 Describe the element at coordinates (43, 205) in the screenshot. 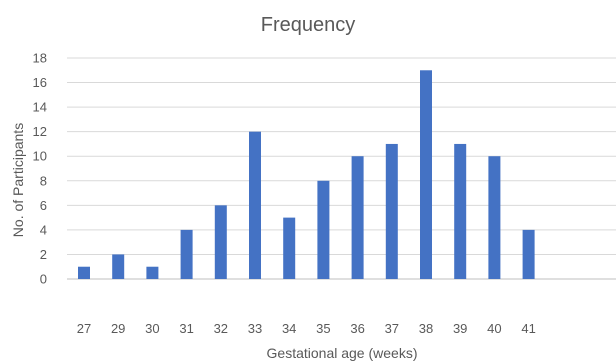

I see `y-tick-label: 6` at that location.